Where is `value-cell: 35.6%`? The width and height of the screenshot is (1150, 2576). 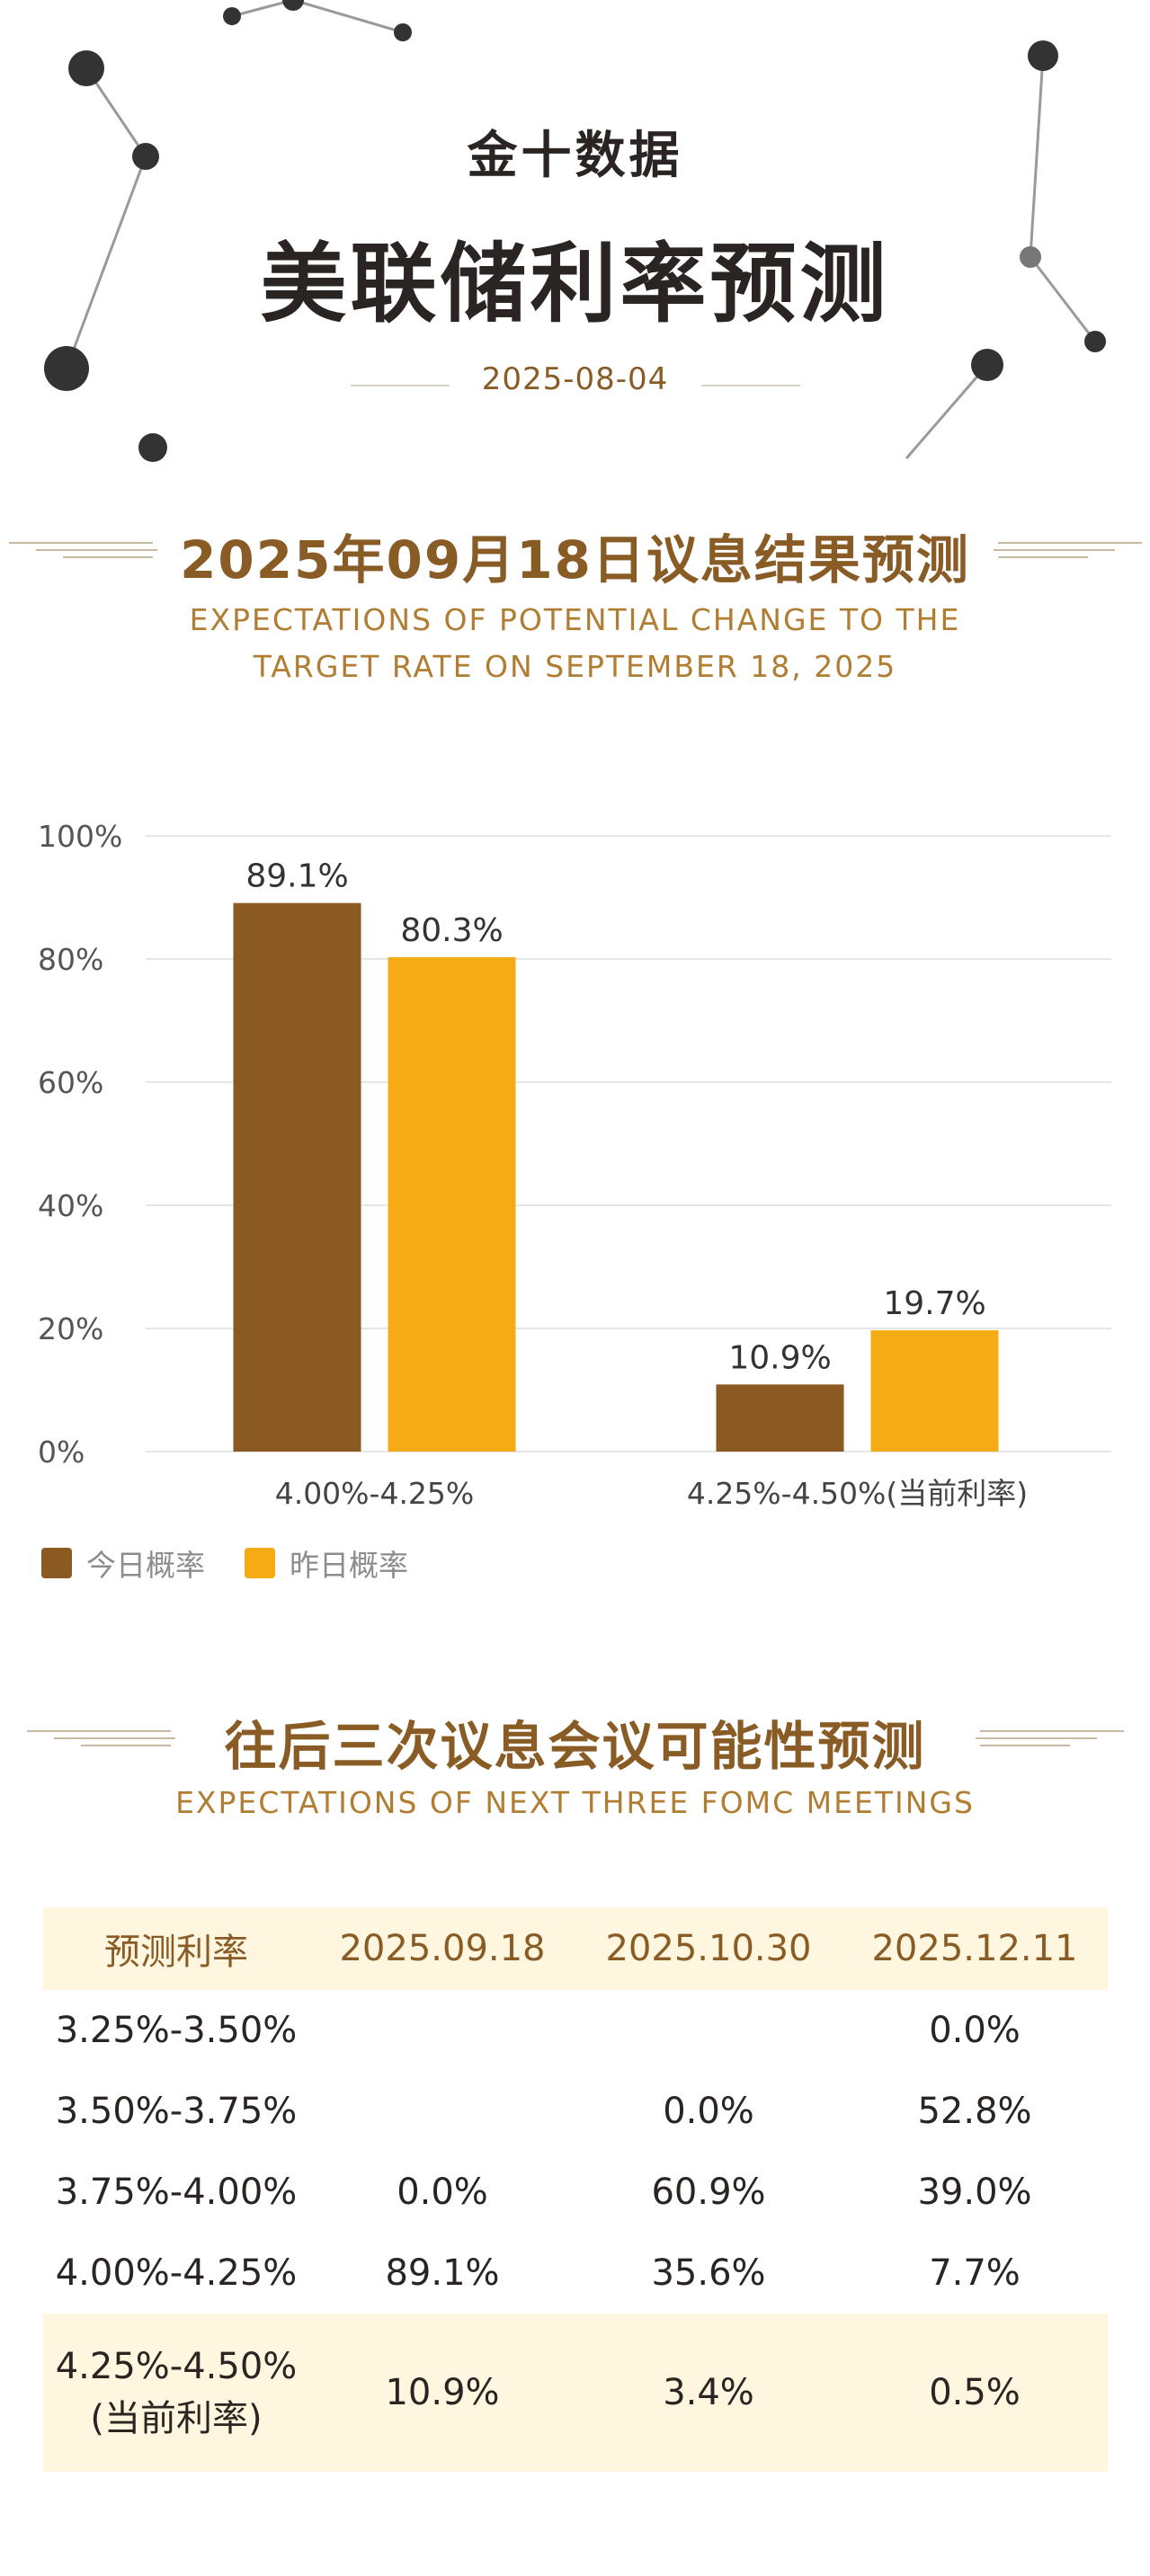
value-cell: 35.6% is located at coordinates (708, 2273).